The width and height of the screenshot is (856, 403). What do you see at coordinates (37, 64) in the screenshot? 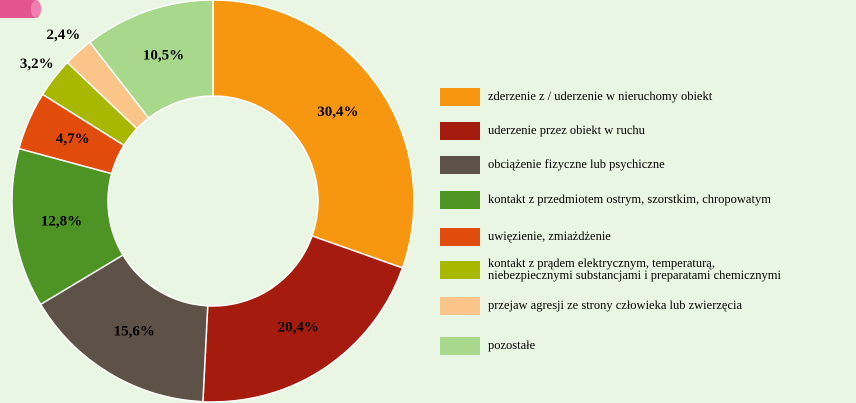
I see `value-label: 3,2%` at bounding box center [37, 64].